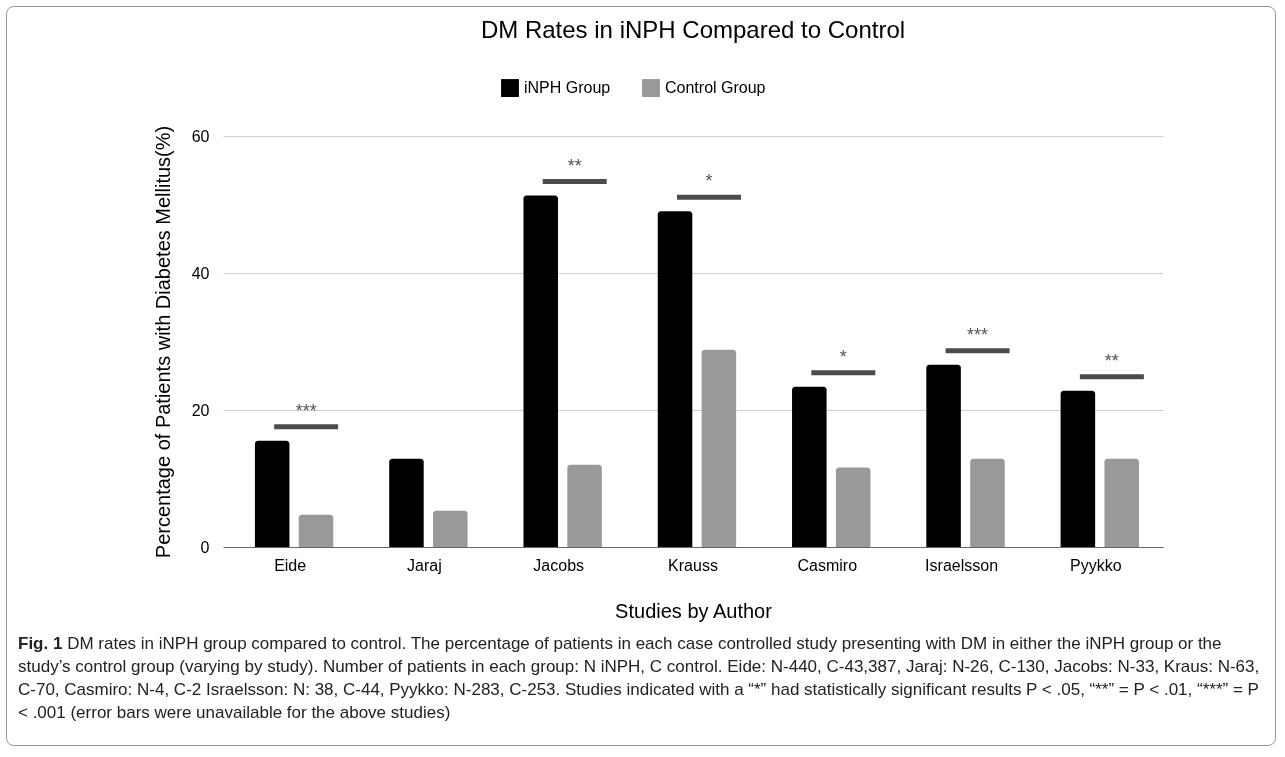 The width and height of the screenshot is (1285, 757). What do you see at coordinates (200, 273) in the screenshot?
I see `y-tick-label: 40` at bounding box center [200, 273].